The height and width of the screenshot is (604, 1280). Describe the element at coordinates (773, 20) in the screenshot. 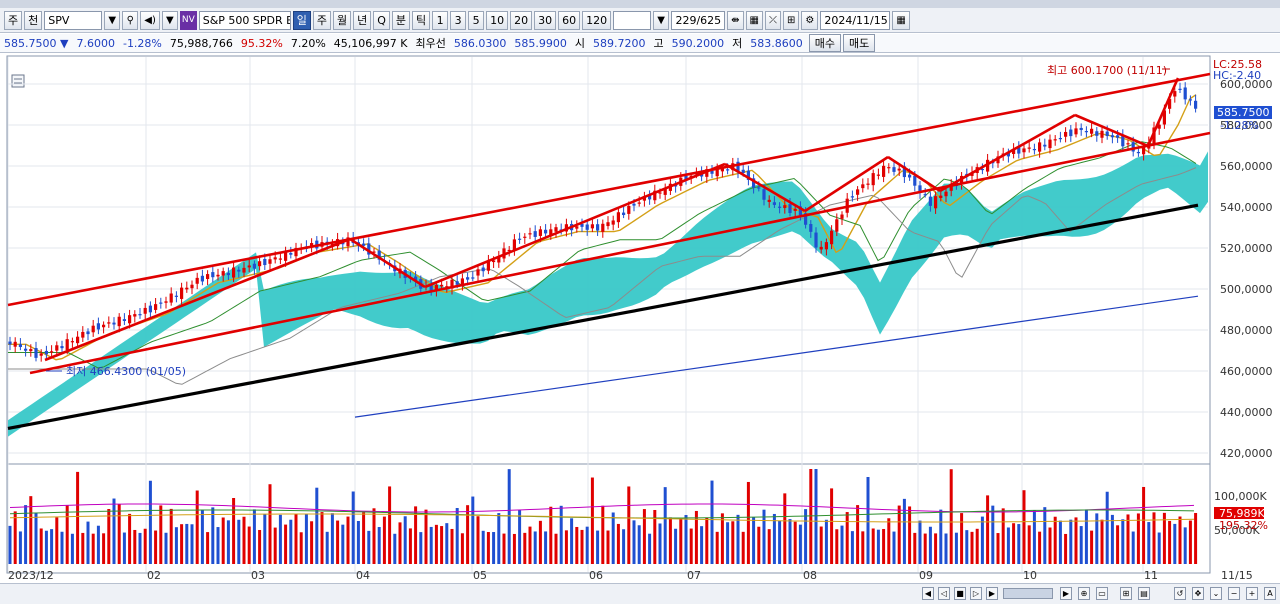

I see `compare-icon: ⤫` at that location.